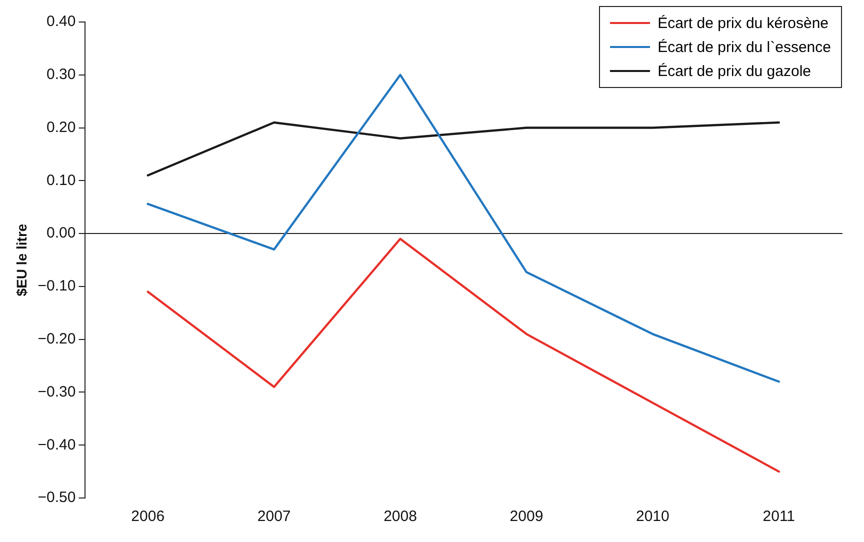 The image size is (864, 542). What do you see at coordinates (400, 517) in the screenshot?
I see `x-tick-label: 2008` at bounding box center [400, 517].